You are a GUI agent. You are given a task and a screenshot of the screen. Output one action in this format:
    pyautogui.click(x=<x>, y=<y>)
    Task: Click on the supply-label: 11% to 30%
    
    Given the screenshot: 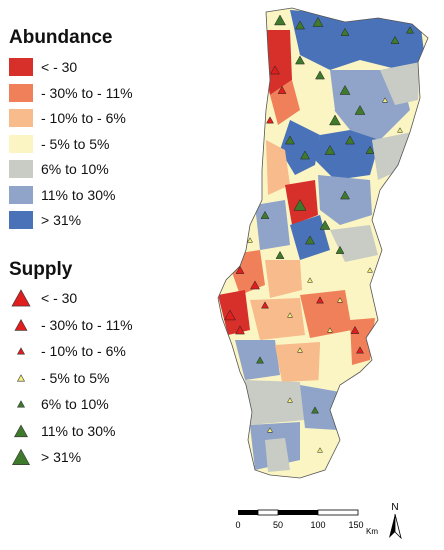 What is the action you would take?
    pyautogui.click(x=78, y=430)
    